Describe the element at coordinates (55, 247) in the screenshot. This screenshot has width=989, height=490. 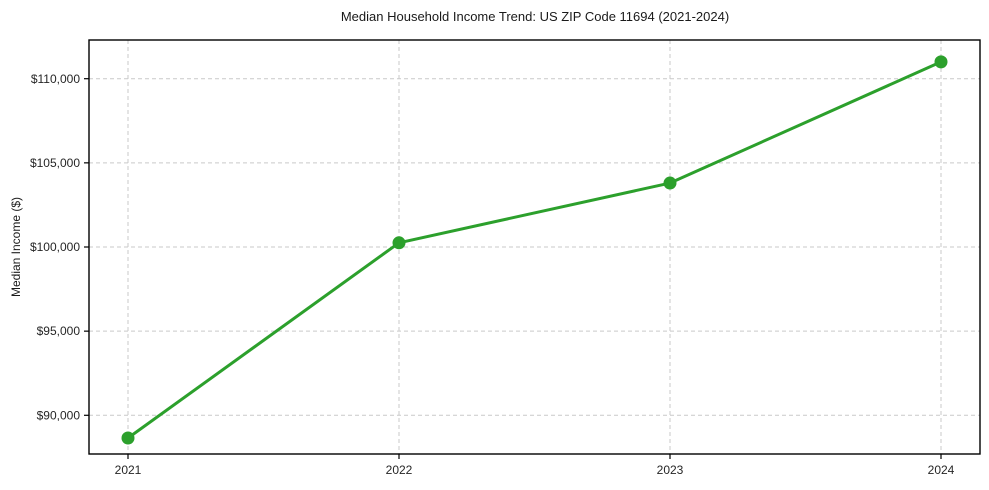
I see `y-tick-label: $100,000` at that location.